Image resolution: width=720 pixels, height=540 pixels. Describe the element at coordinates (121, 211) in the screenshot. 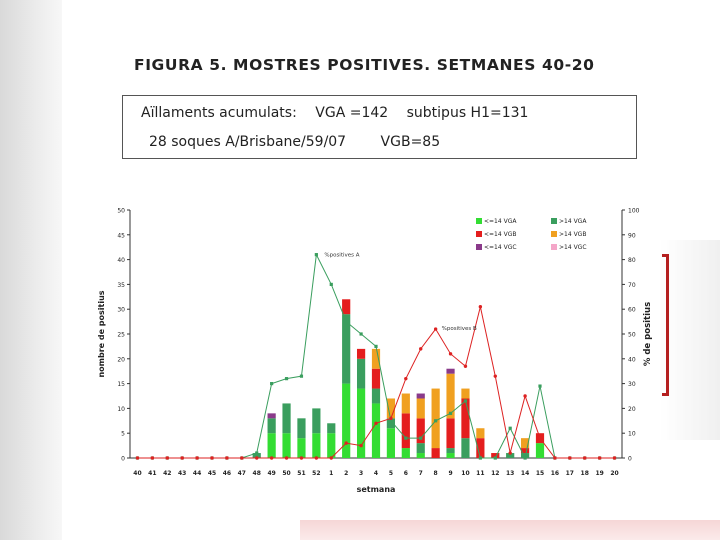

I see `y-tick-label: 50` at that location.